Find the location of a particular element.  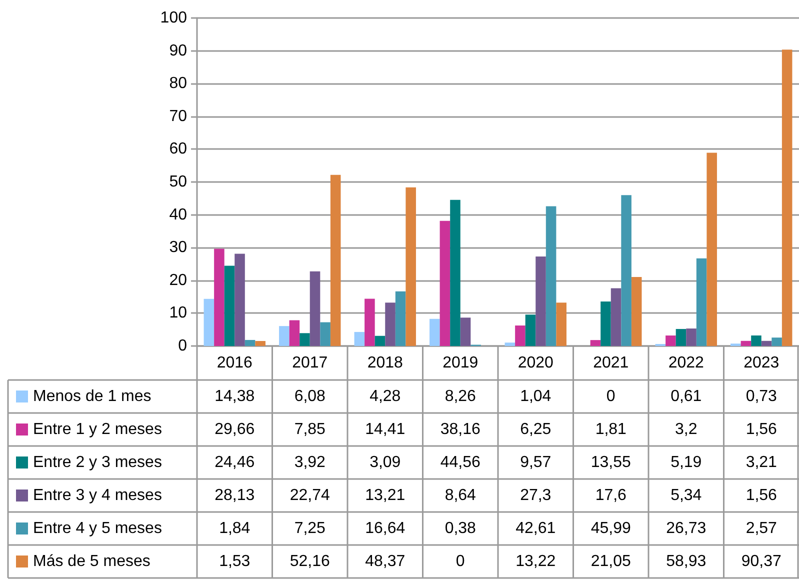

data-label: 5,34 is located at coordinates (686, 495).